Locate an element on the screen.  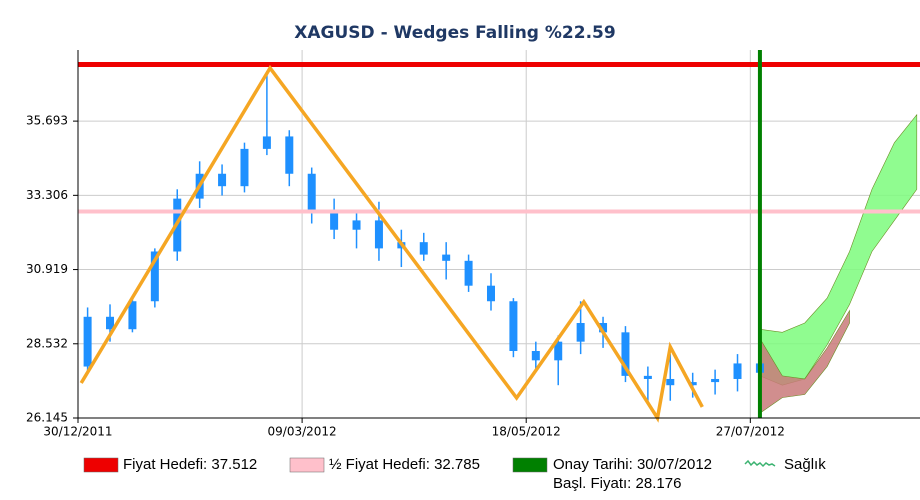
legend-label: Fiyat Hedefi: 37.512 is located at coordinates (190, 464).